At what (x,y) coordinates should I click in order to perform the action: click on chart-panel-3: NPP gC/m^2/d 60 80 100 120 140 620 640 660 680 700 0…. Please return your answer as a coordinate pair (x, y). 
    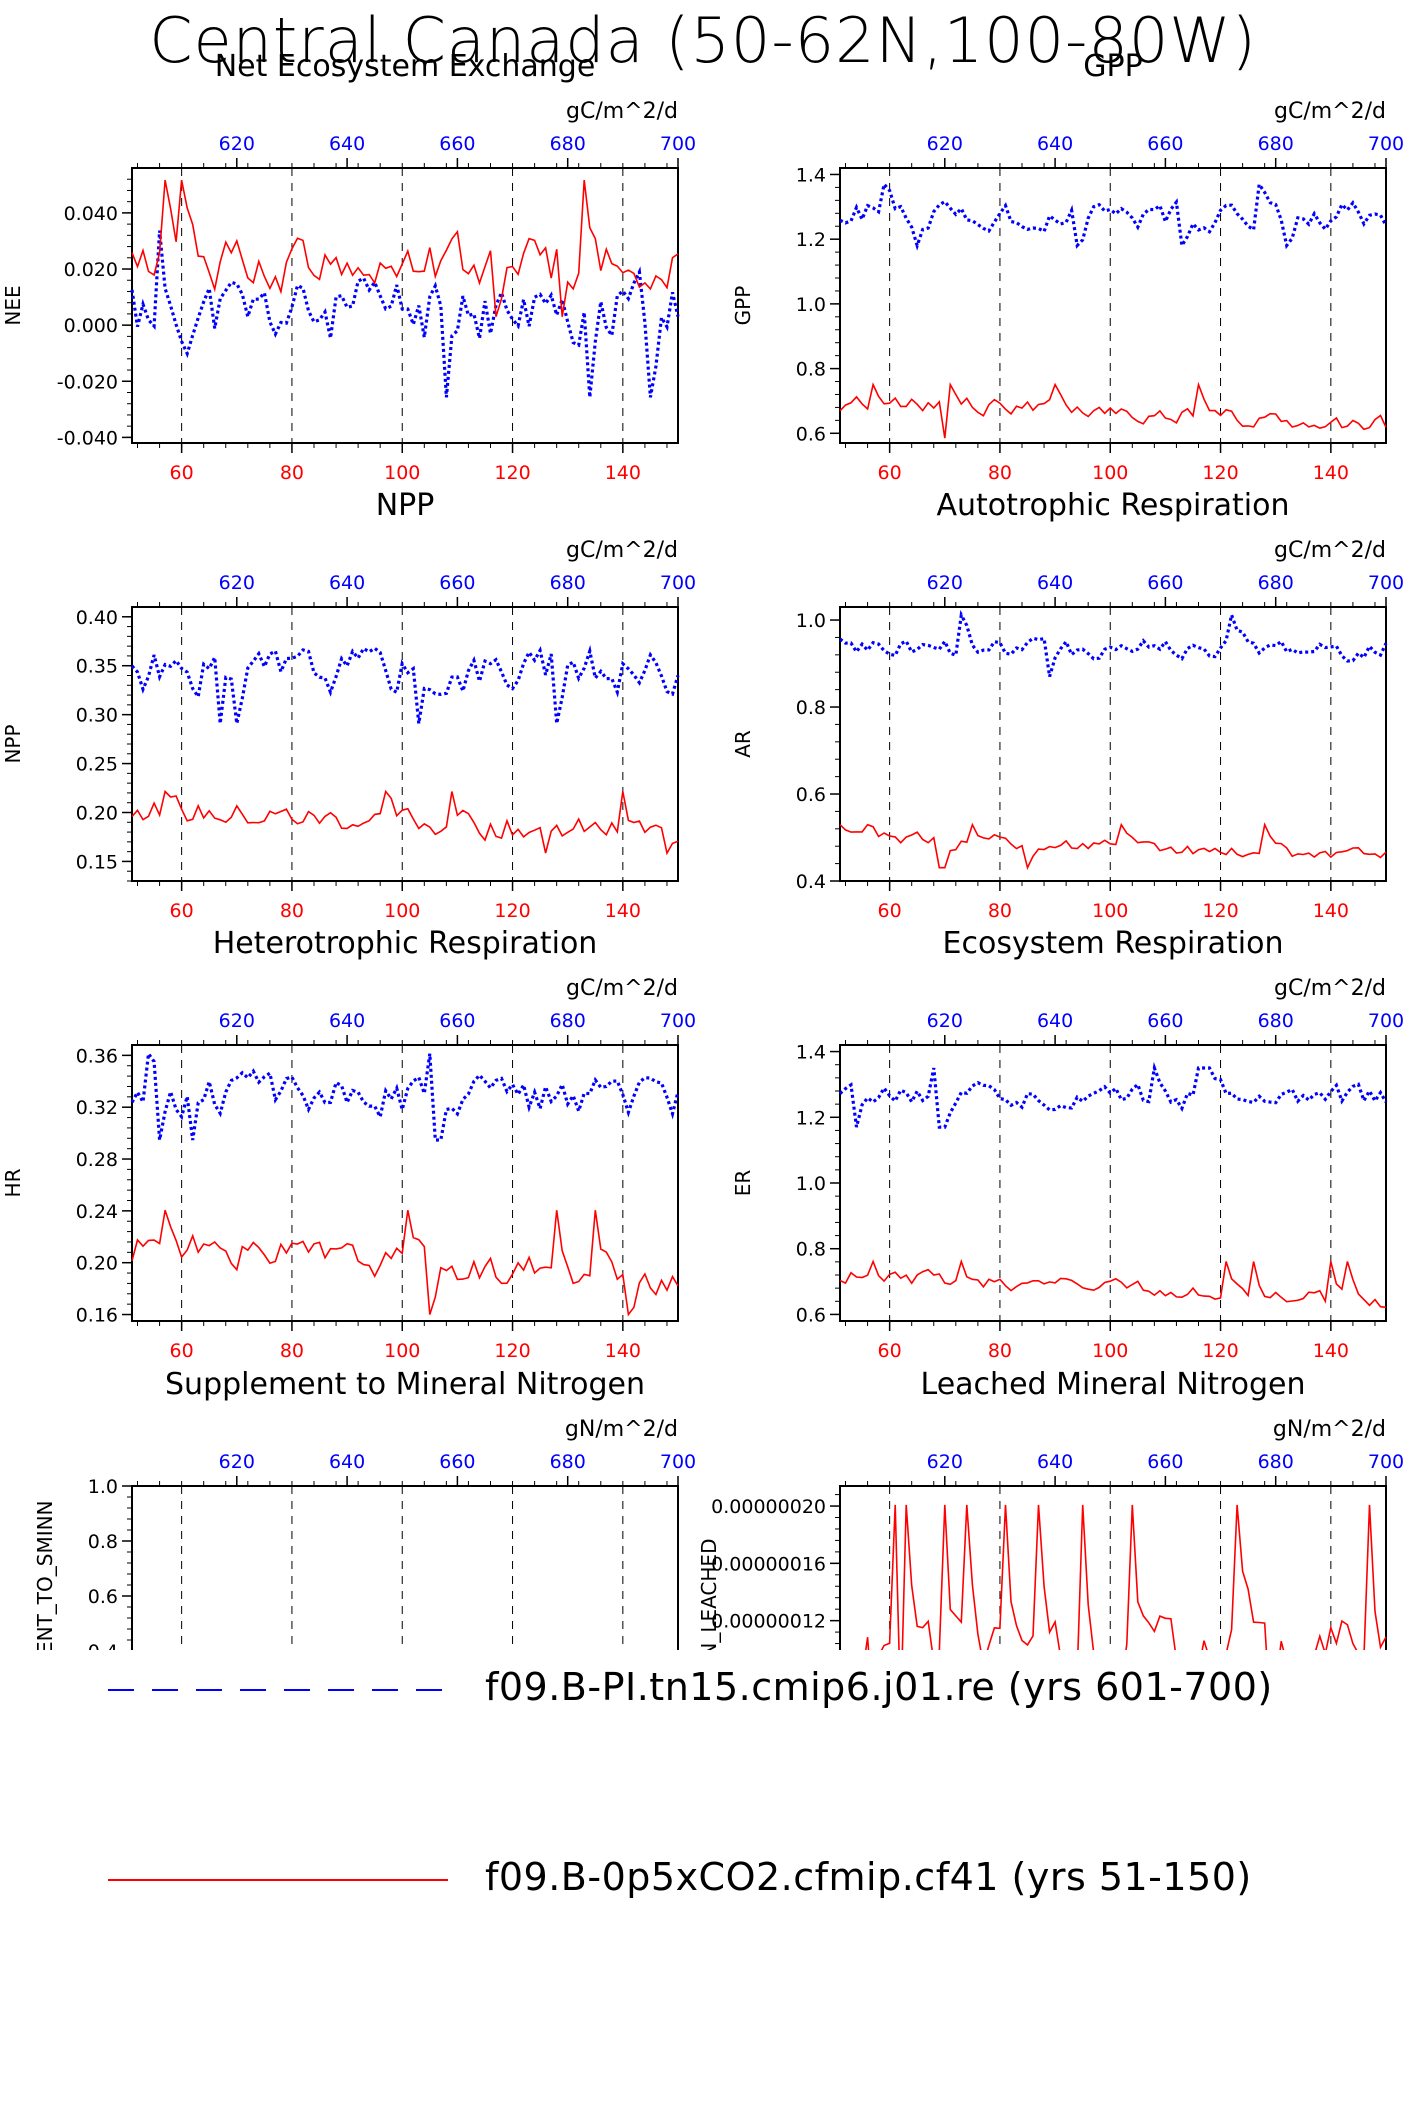
    Looking at the image, I should click on (348, 705).